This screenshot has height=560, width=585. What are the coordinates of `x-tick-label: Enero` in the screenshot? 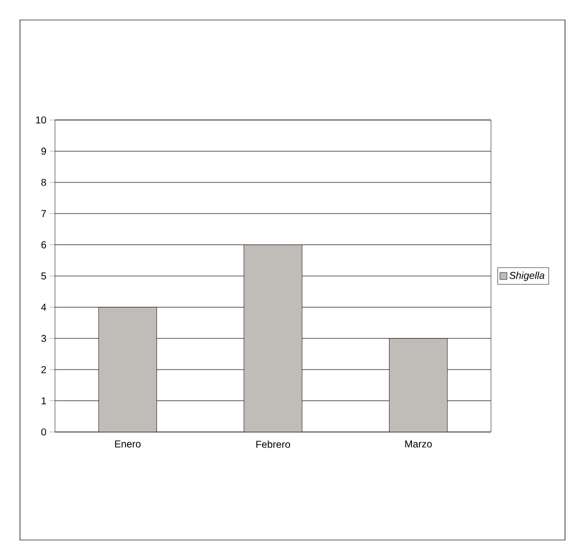 It's located at (128, 444).